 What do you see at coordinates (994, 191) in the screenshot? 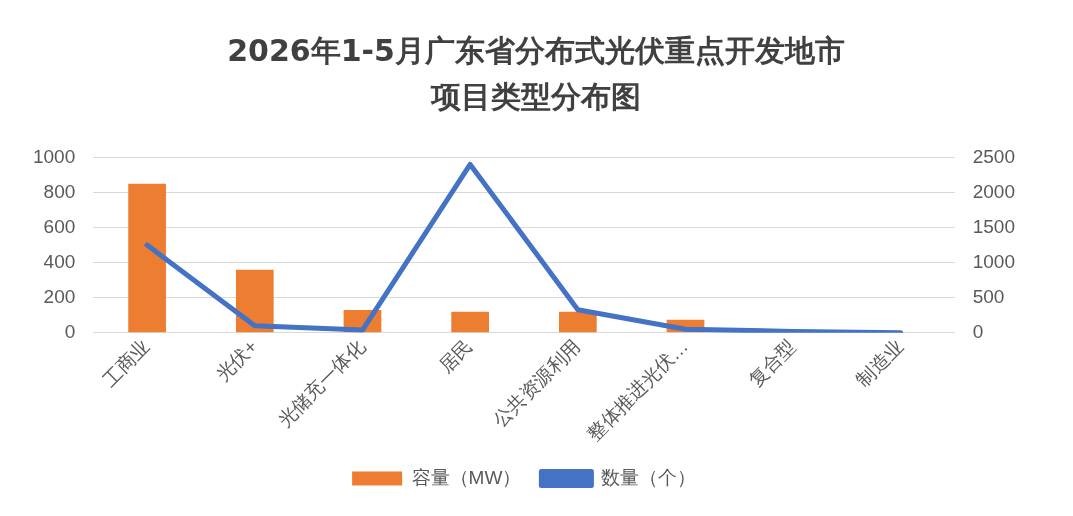
I see `y2-tick-label: 2000` at bounding box center [994, 191].